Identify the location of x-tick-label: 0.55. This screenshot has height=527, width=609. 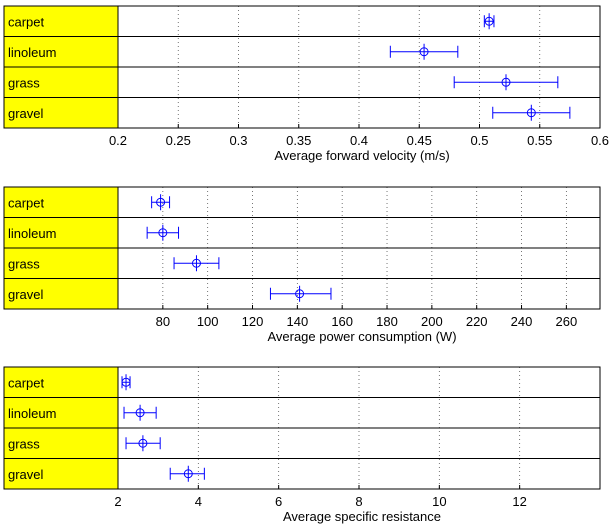
(539, 140).